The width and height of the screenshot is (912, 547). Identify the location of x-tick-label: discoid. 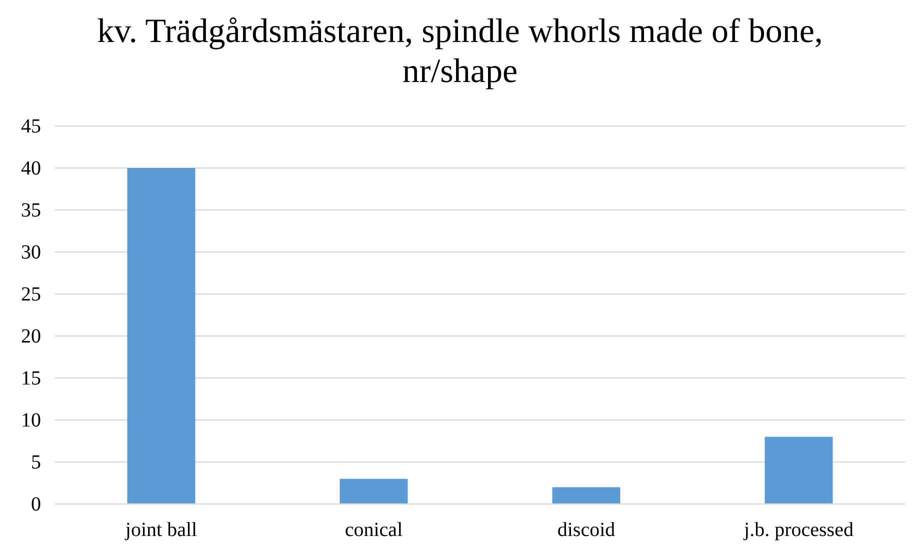
(586, 530).